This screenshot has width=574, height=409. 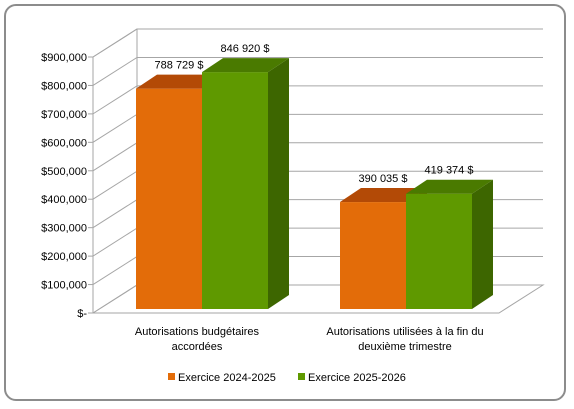 I want to click on category-label: Autorisations budgétaires, so click(x=197, y=332).